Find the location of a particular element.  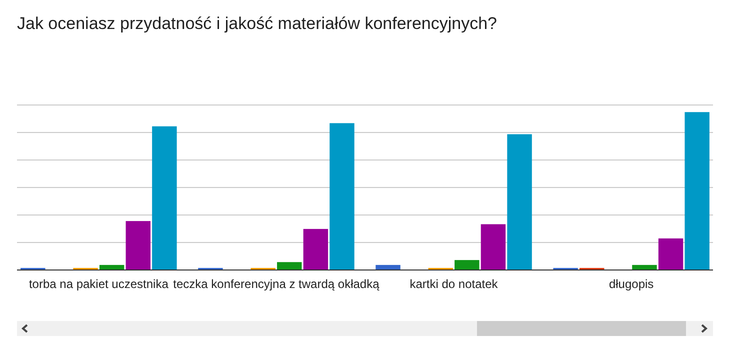

x-tick-label: długopis is located at coordinates (631, 284).